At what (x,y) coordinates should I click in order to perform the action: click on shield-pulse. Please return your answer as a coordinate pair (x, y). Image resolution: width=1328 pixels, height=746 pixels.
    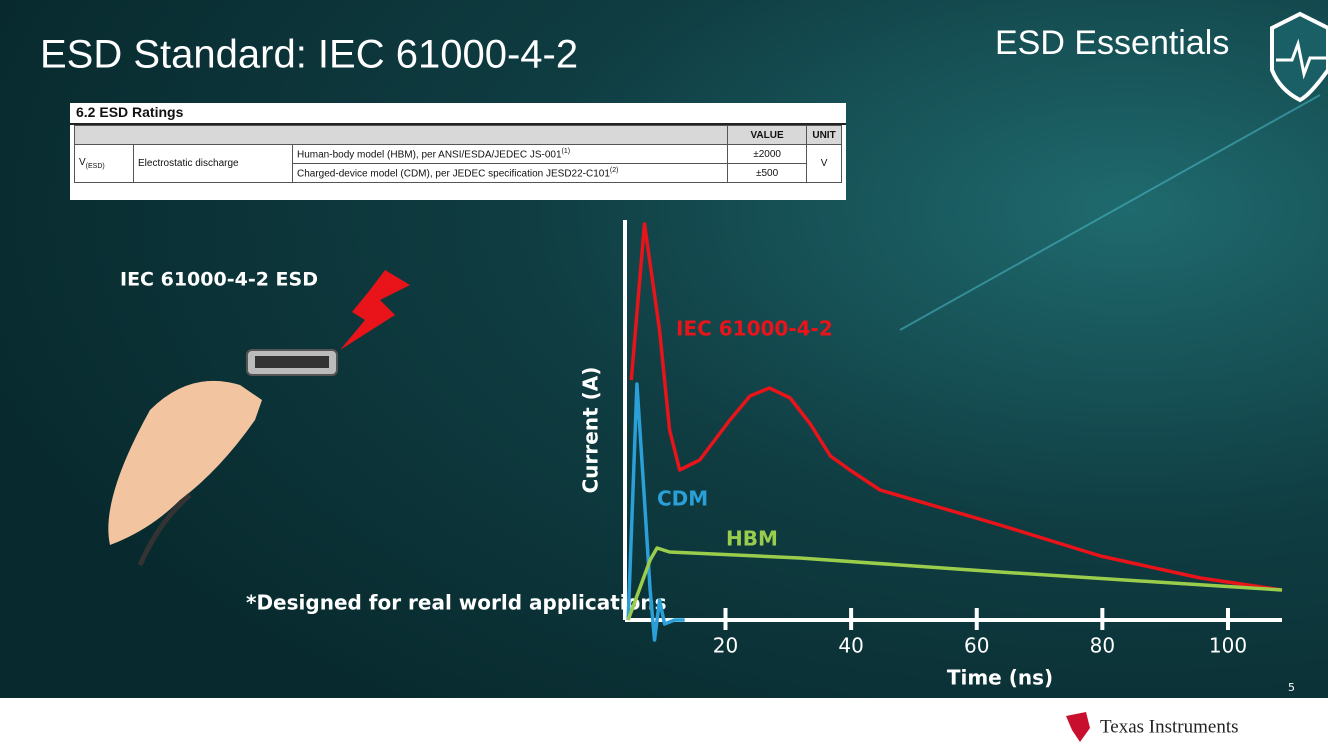
    Looking at the image, I should click on (1301, 59).